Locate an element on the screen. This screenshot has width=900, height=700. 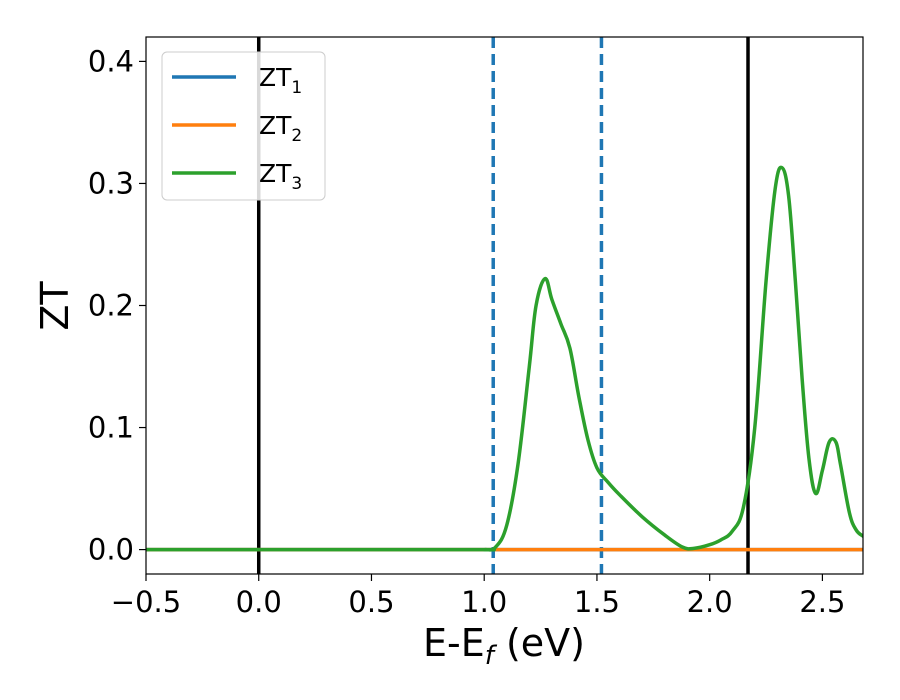
x-tick-label: 1.0 is located at coordinates (484, 602).